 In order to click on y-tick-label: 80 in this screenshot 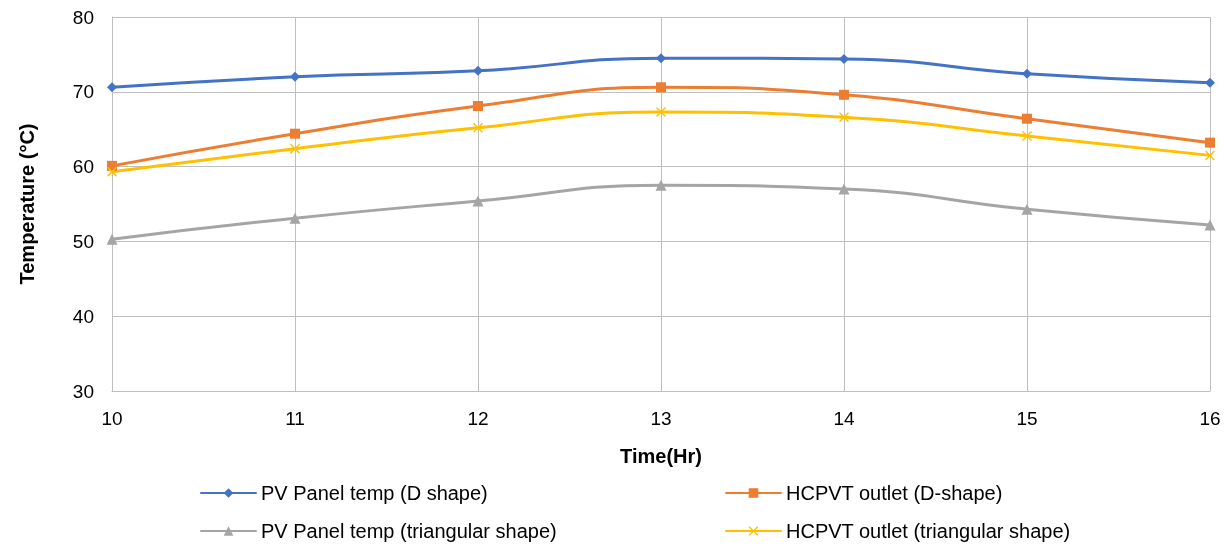, I will do `click(83, 17)`.